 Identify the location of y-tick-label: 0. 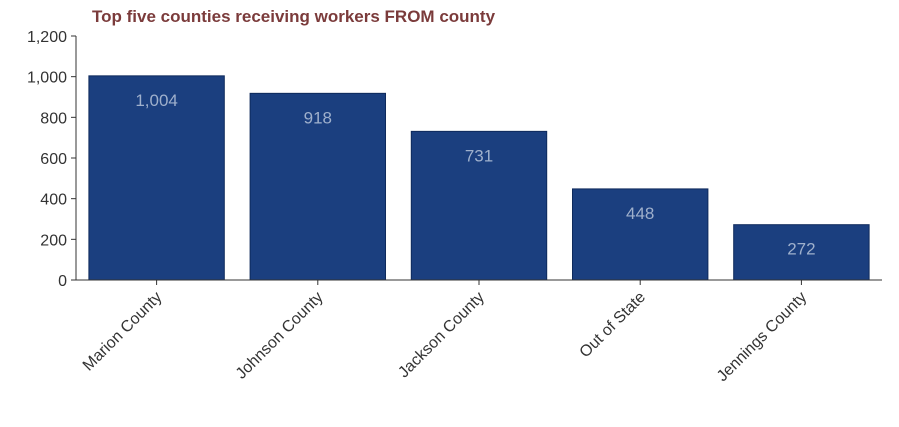
(62, 281).